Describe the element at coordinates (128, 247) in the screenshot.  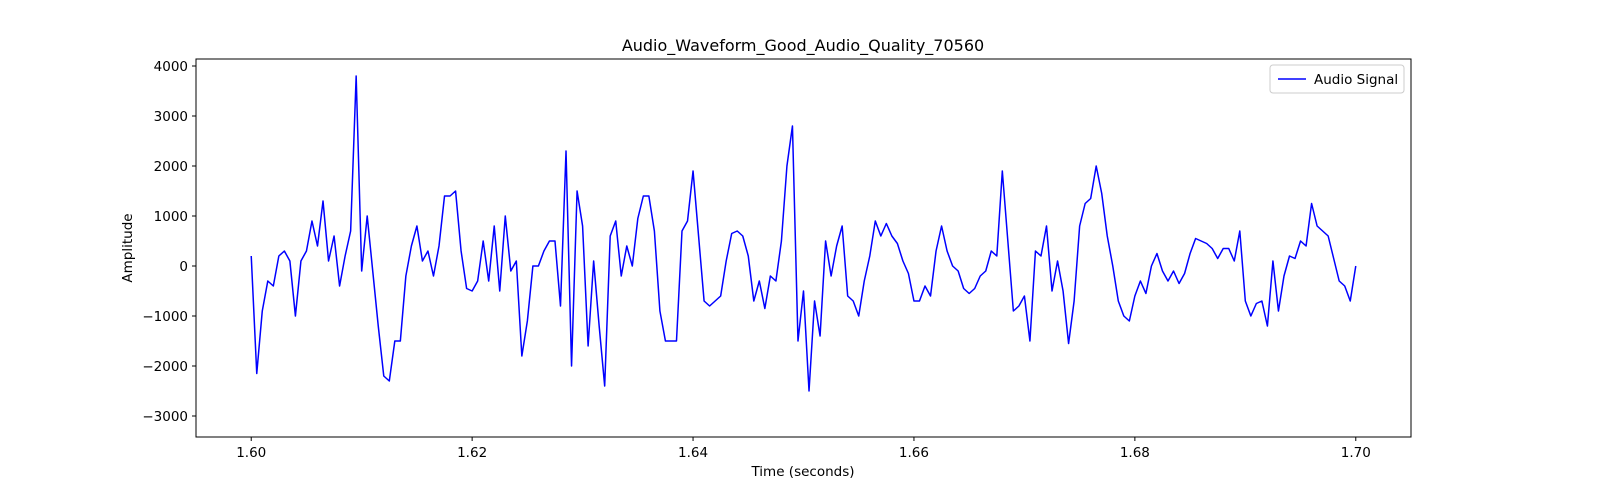
I see `y-axis-label: Amplitude` at that location.